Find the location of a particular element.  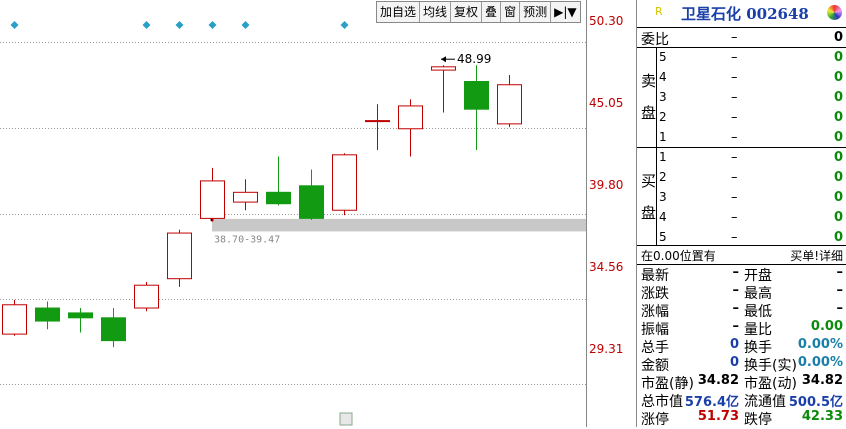

stat-label: 跌停 is located at coordinates (758, 420).